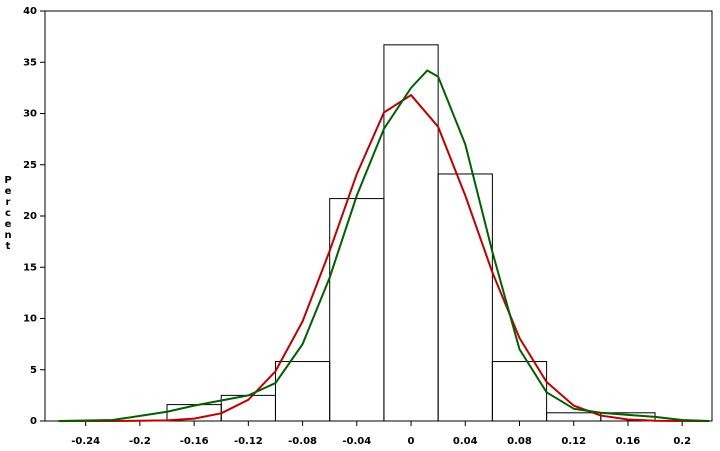 The height and width of the screenshot is (451, 720). Describe the element at coordinates (628, 441) in the screenshot. I see `x-tick-label: 0.16` at that location.